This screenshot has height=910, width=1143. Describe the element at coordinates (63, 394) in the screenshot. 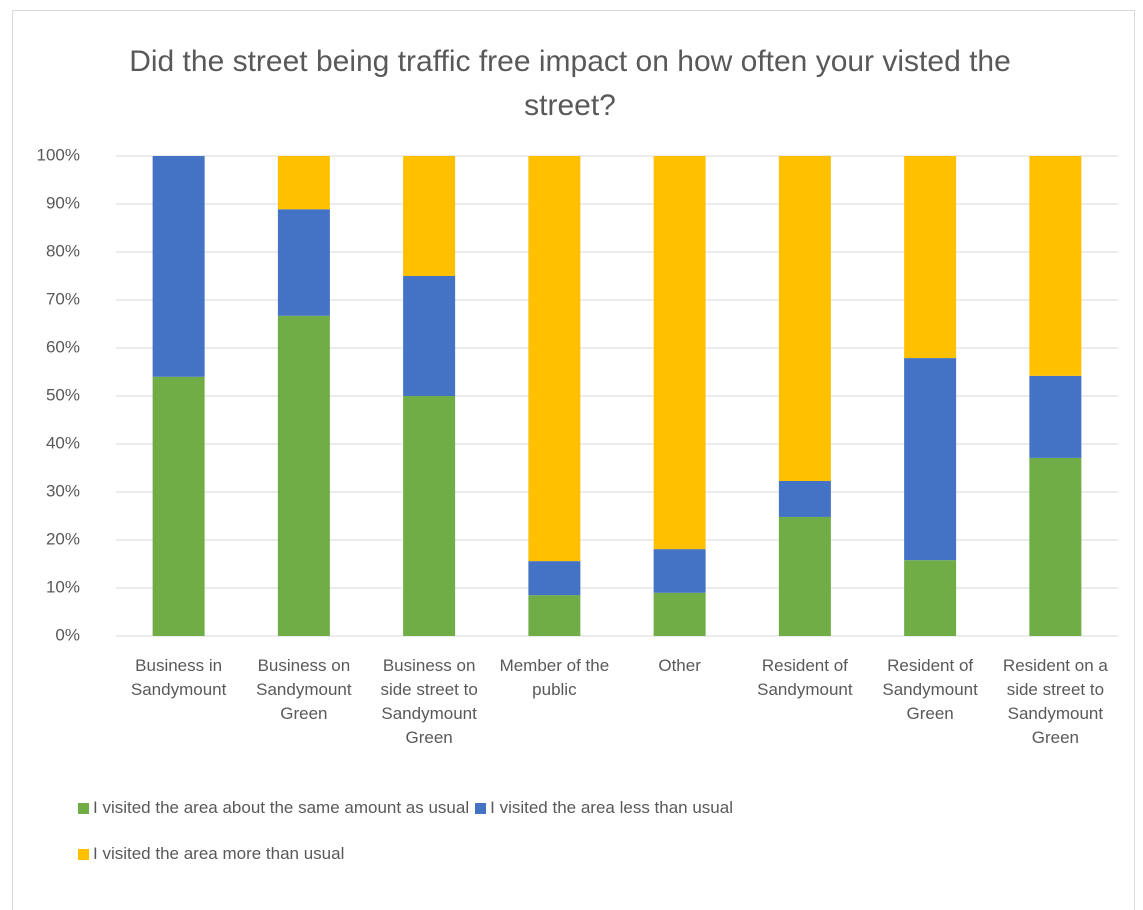

I see `y-tick-label: 50%` at that location.